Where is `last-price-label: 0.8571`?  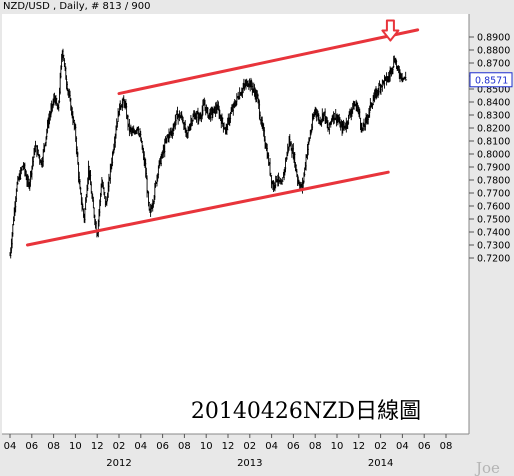
last-price-label: 0.8571 is located at coordinates (491, 80).